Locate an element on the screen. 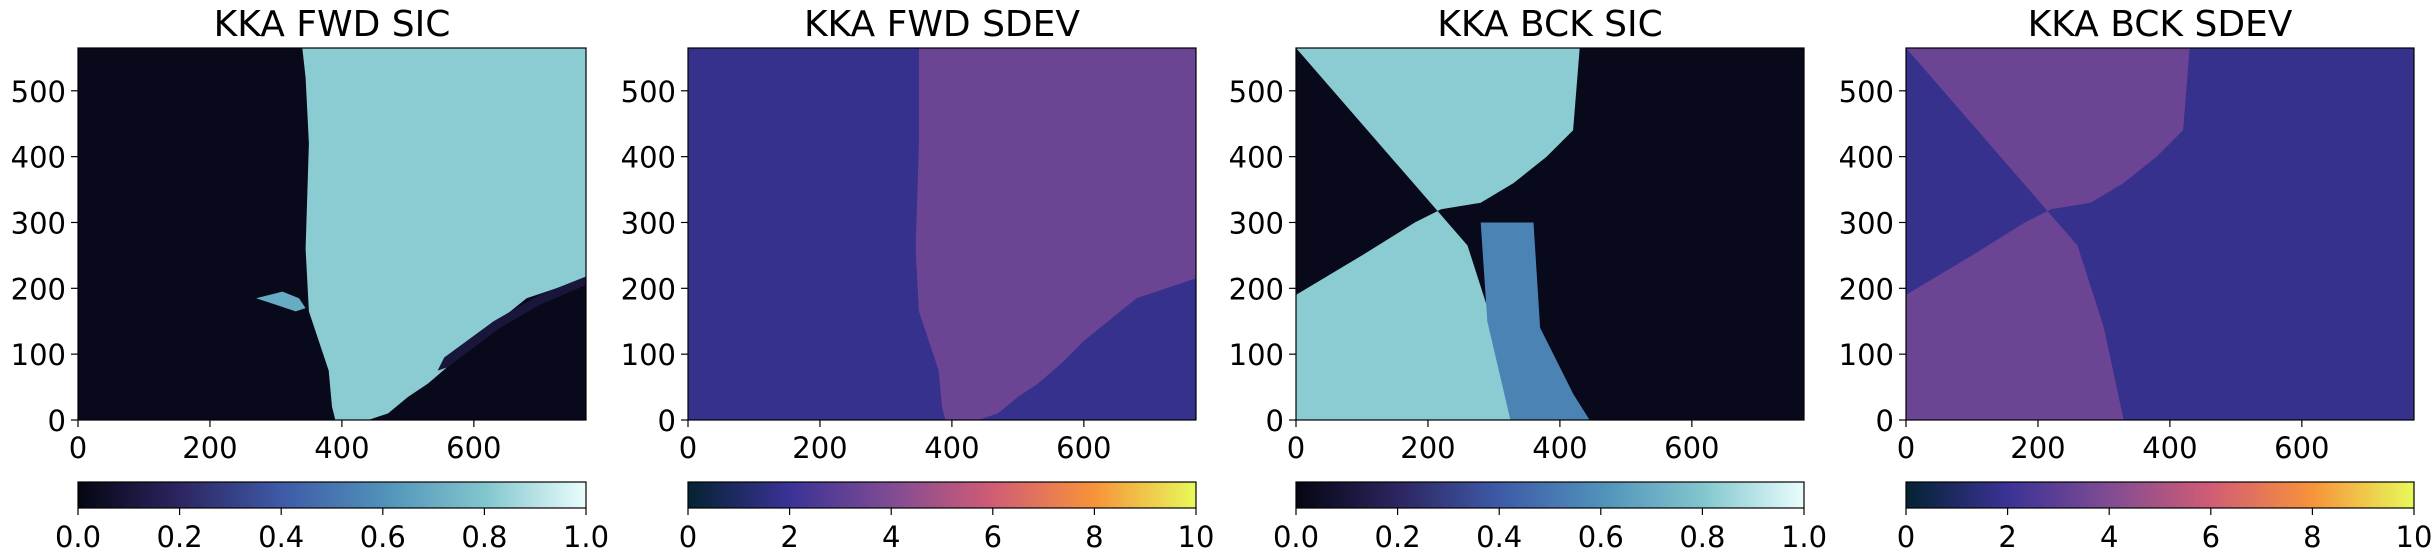  chart-title: KKA FWD SIC is located at coordinates (332, 24).